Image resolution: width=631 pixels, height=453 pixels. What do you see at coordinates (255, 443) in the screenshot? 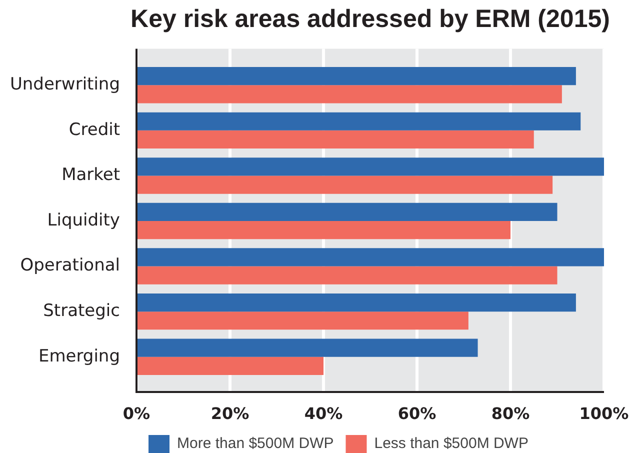
I see `legend-label: More than $500M DWP` at bounding box center [255, 443].